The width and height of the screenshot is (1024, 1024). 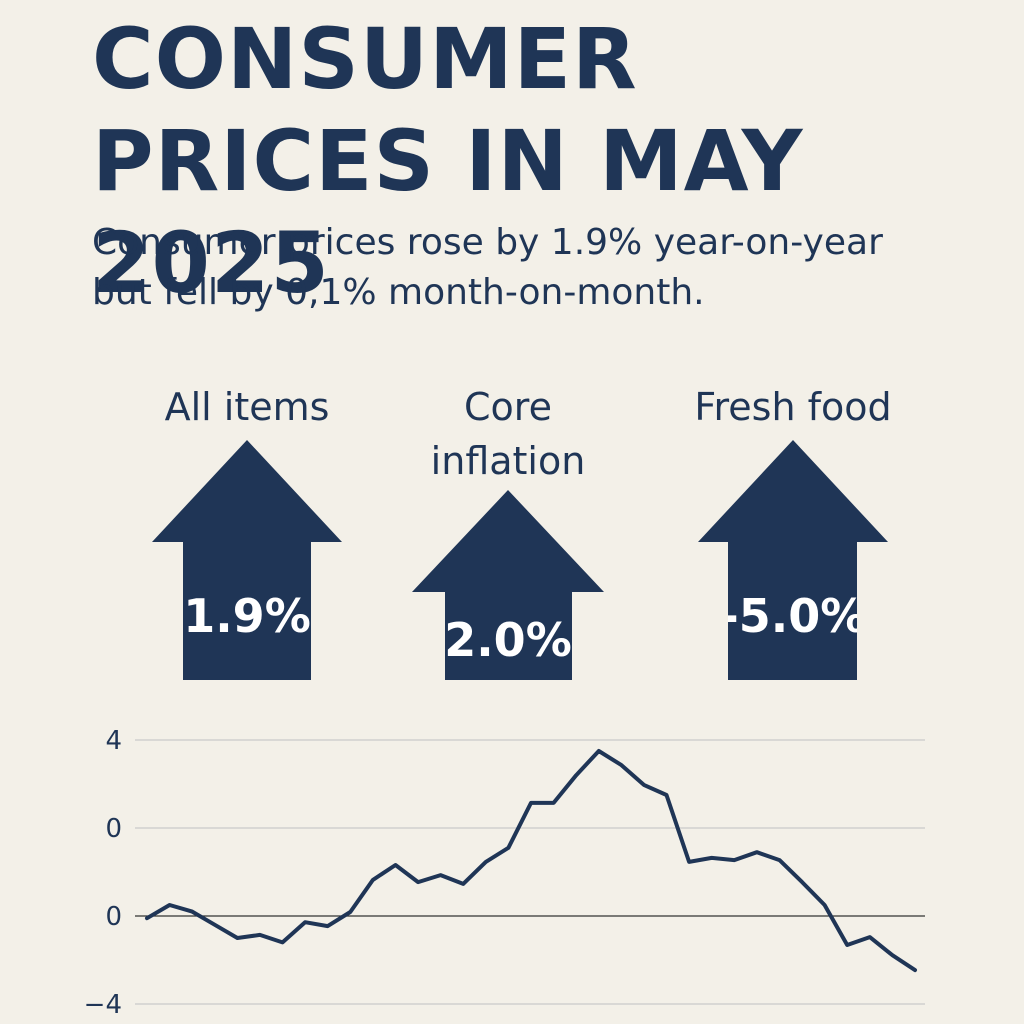 What do you see at coordinates (113, 741) in the screenshot?
I see `y-tick-label: 4` at bounding box center [113, 741].